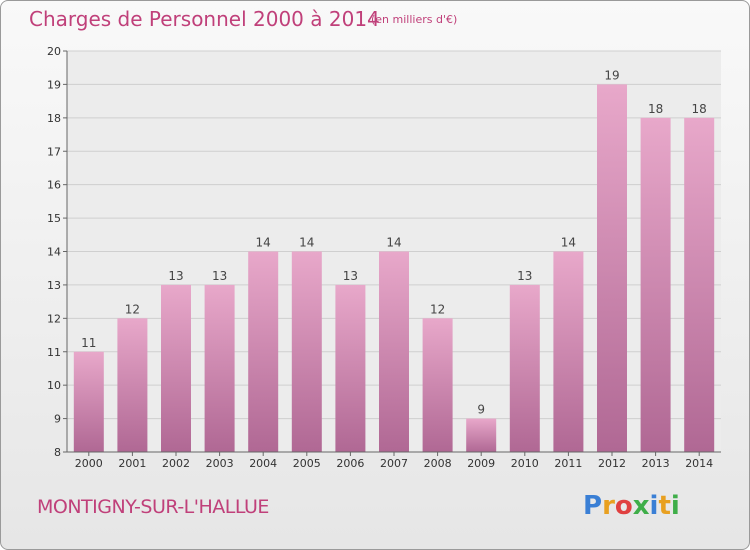  I want to click on x-tick-label: 2004, so click(263, 463).